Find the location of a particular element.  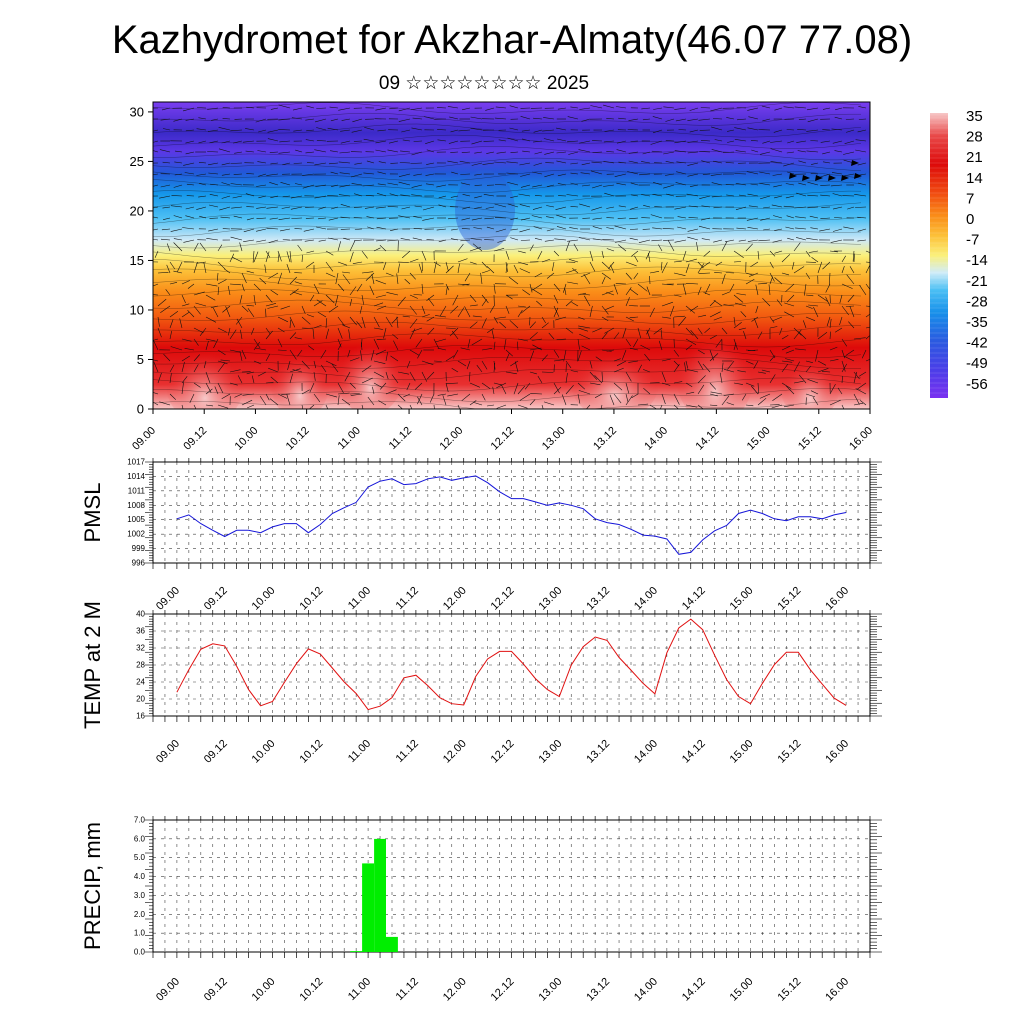

x-tick-label: 16.00 is located at coordinates (837, 752).